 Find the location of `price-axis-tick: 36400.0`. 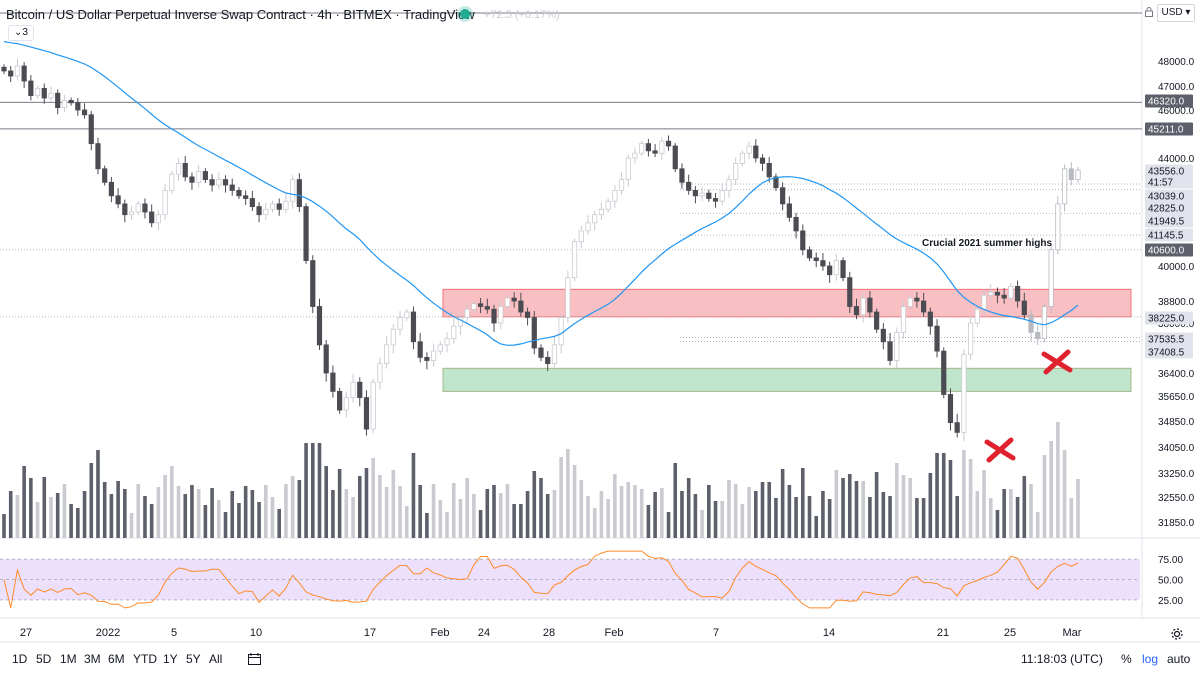

price-axis-tick: 36400.0 is located at coordinates (1176, 374).